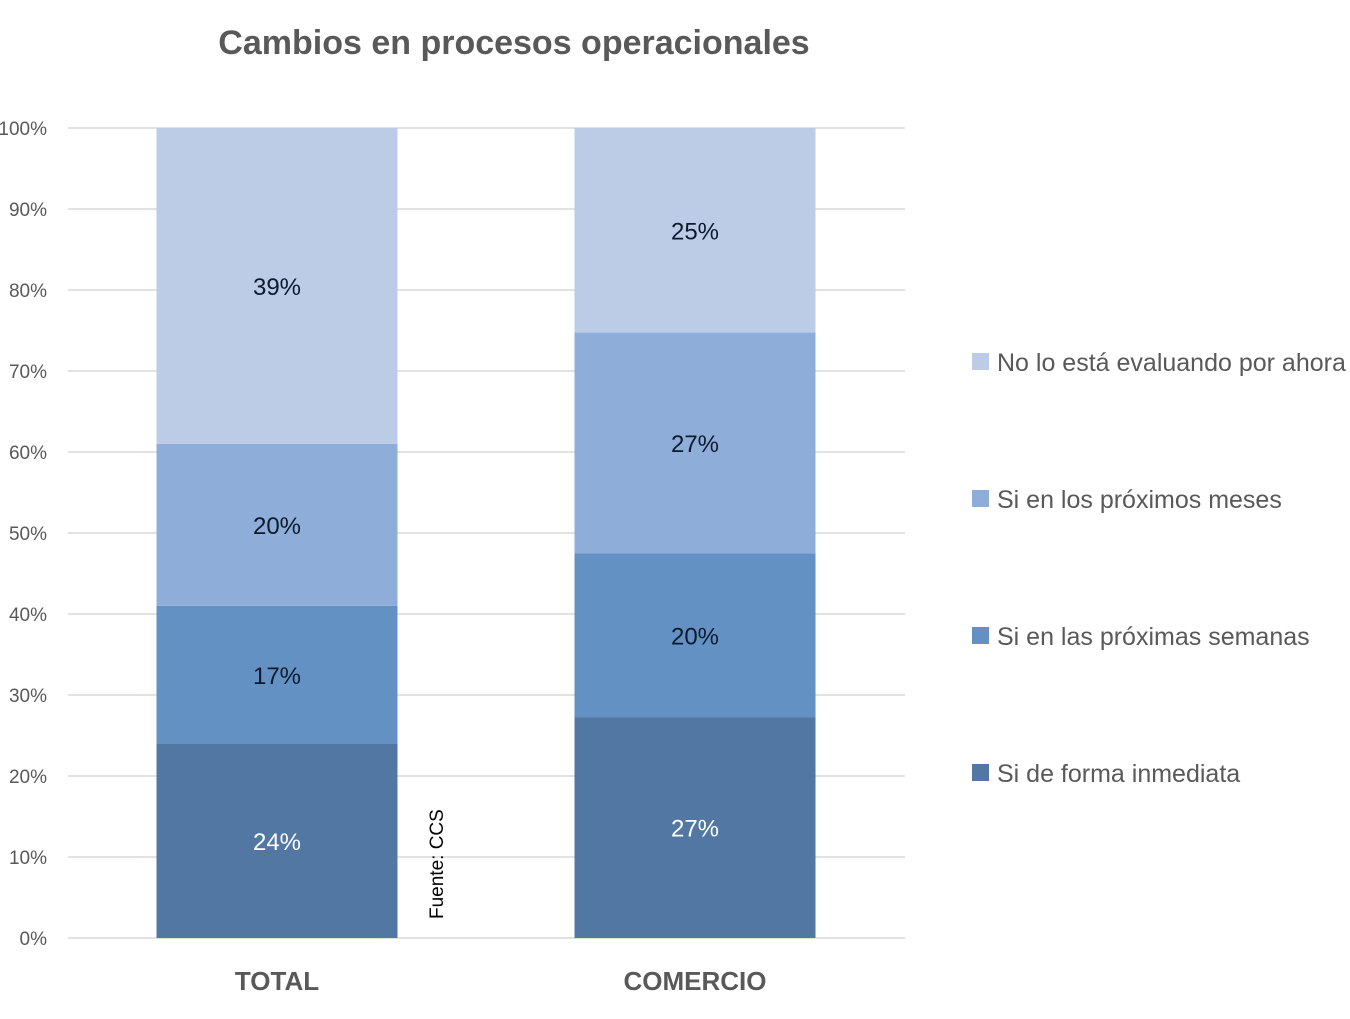  What do you see at coordinates (28, 534) in the screenshot?
I see `y-tick-label: 50%` at bounding box center [28, 534].